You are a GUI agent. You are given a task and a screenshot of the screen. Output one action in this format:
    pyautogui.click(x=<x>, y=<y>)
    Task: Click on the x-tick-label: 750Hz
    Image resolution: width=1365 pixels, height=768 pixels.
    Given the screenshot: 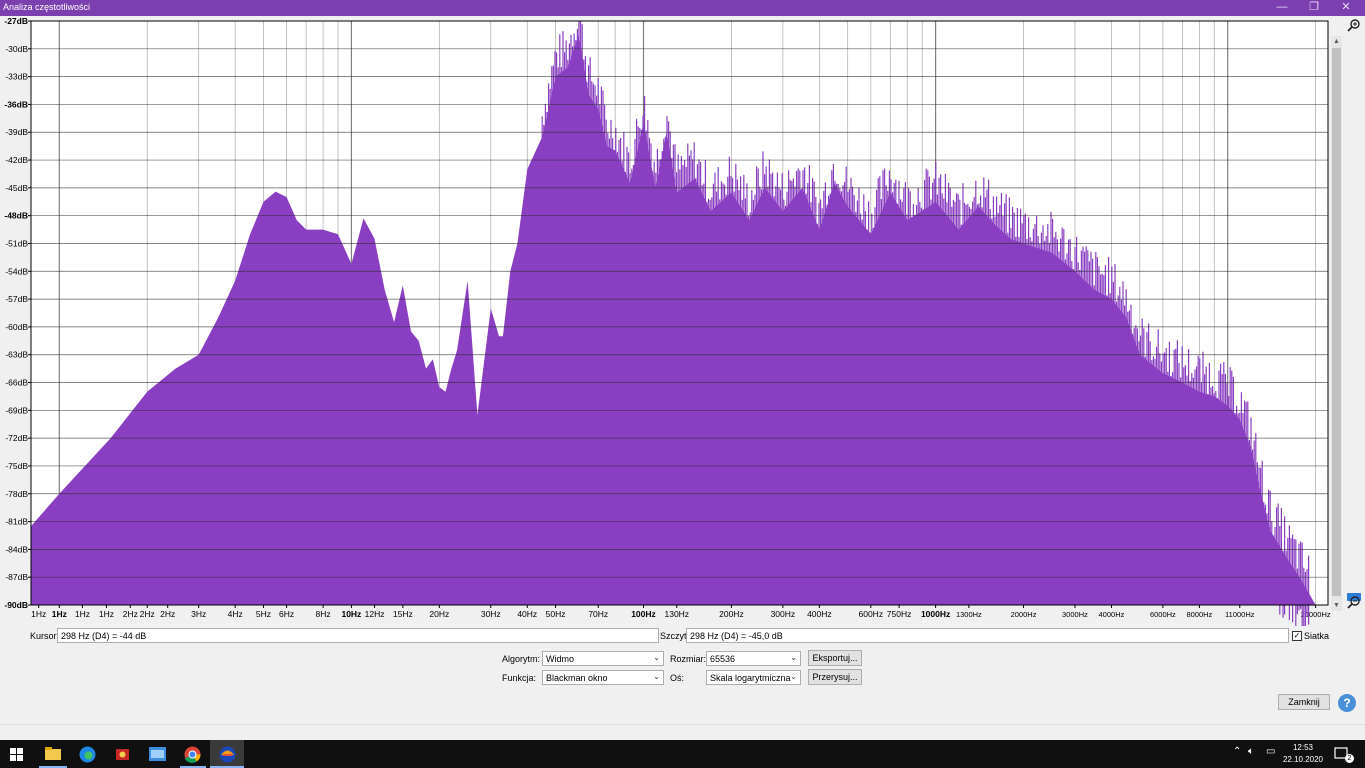 What is the action you would take?
    pyautogui.click(x=899, y=614)
    